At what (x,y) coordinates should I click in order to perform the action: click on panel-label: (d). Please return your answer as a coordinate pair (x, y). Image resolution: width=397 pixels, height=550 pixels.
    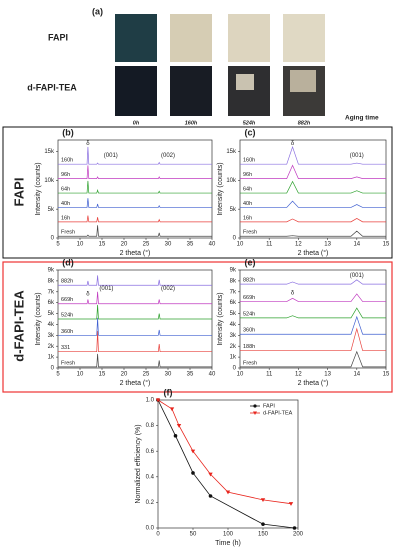
    Looking at the image, I should click on (68, 262).